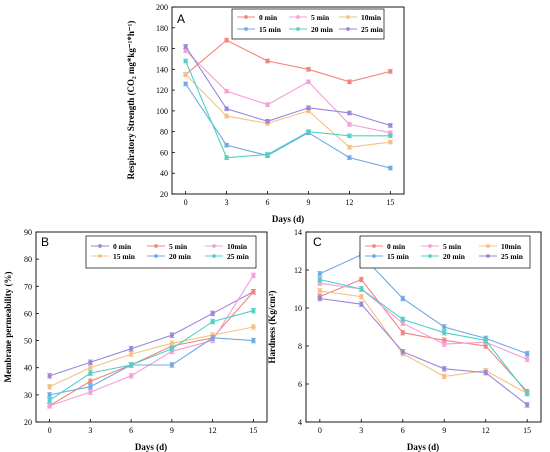 This screenshot has height=452, width=550. I want to click on y-tick-label: 30, so click(28, 395).